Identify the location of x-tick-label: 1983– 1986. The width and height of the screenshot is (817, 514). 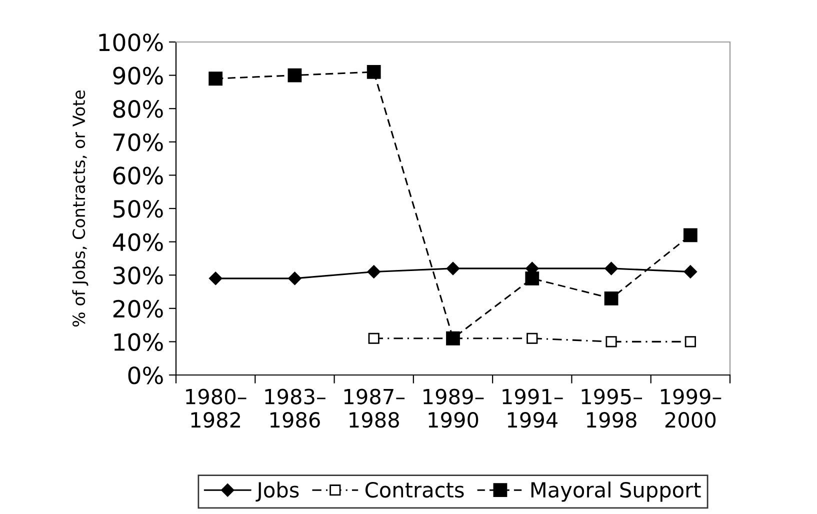
(295, 408).